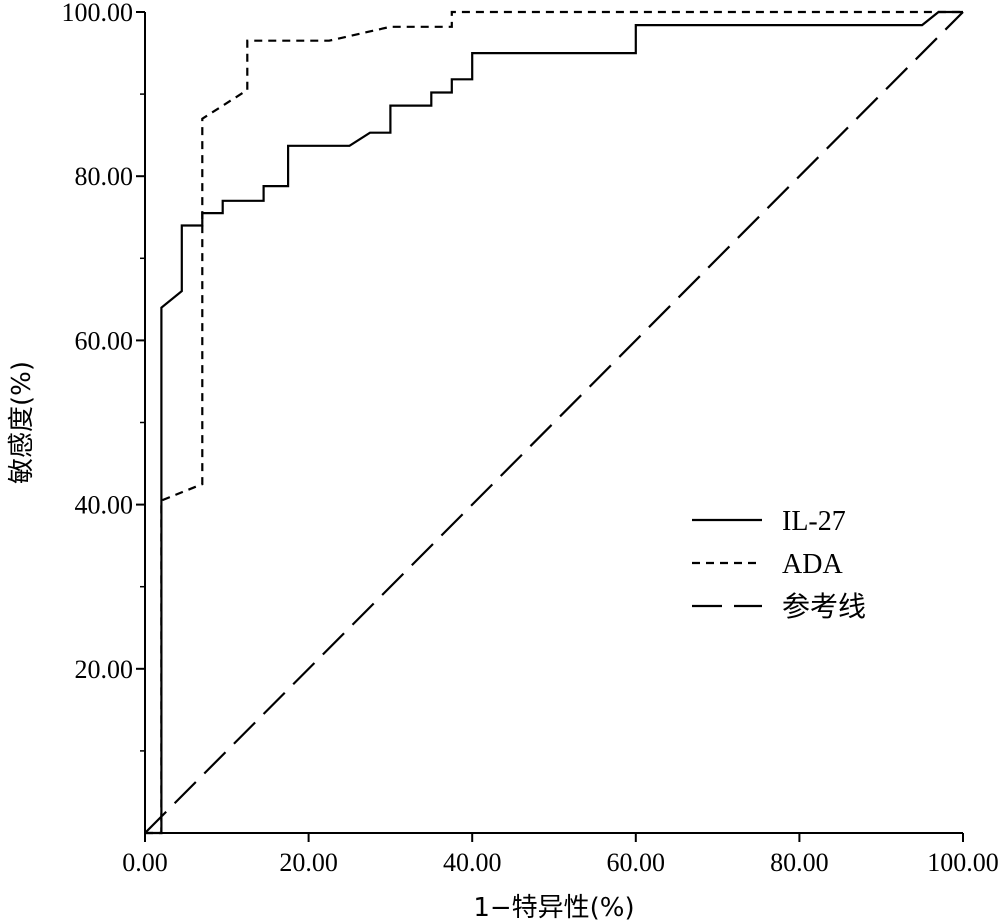 The image size is (1000, 924). I want to click on x-axis-title: 1−特异性(%), so click(553, 908).